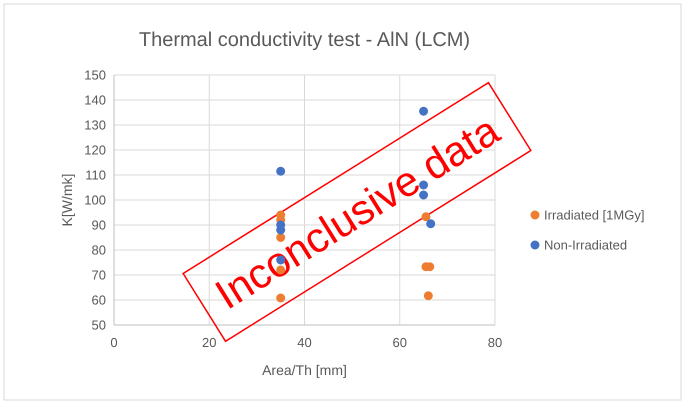 The image size is (685, 404). I want to click on y-tick-label: 120, so click(95, 150).